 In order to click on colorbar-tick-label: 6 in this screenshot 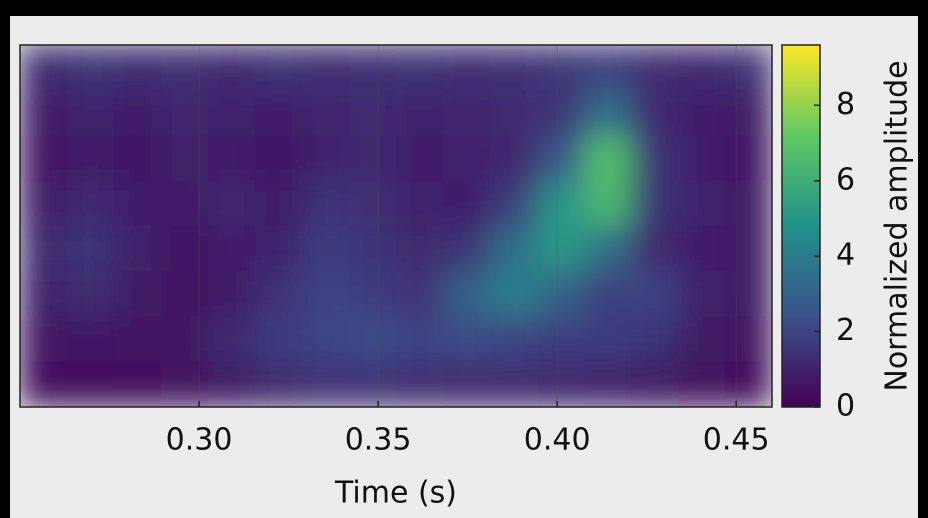, I will do `click(845, 179)`.